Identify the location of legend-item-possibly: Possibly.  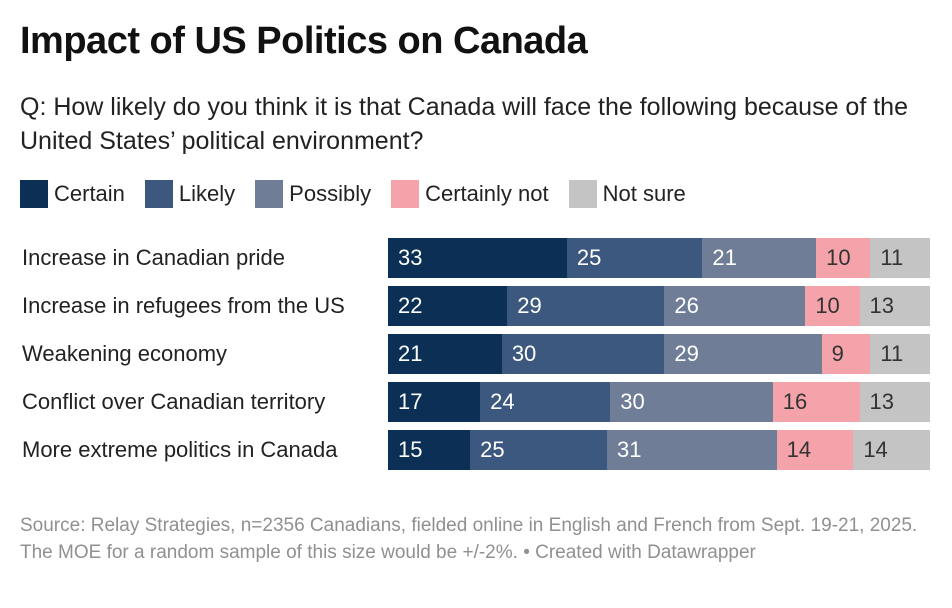
(313, 194).